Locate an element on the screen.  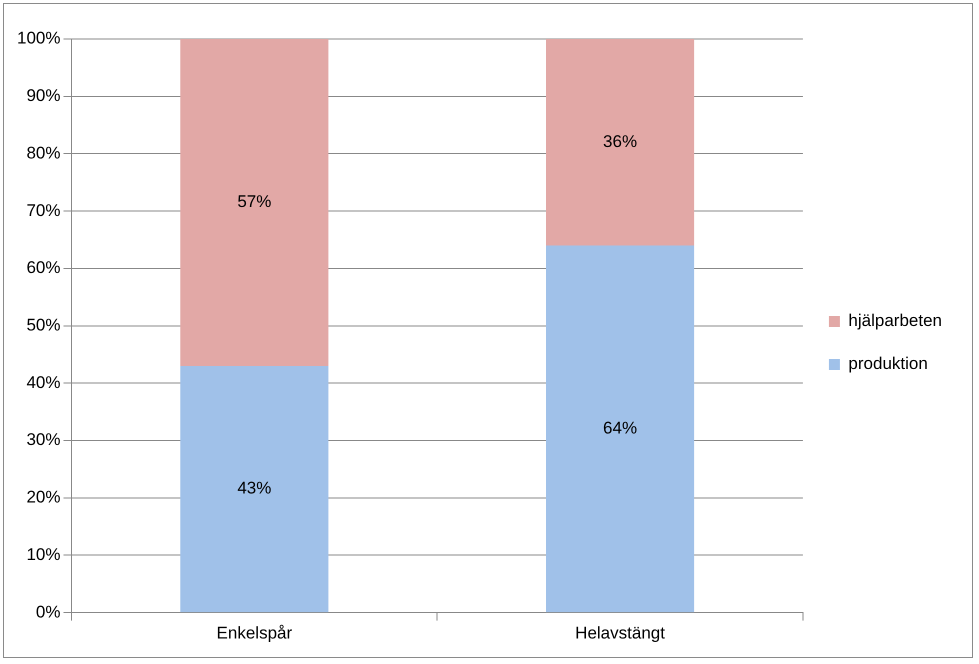
x-tick-label: Helavstängt is located at coordinates (620, 632).